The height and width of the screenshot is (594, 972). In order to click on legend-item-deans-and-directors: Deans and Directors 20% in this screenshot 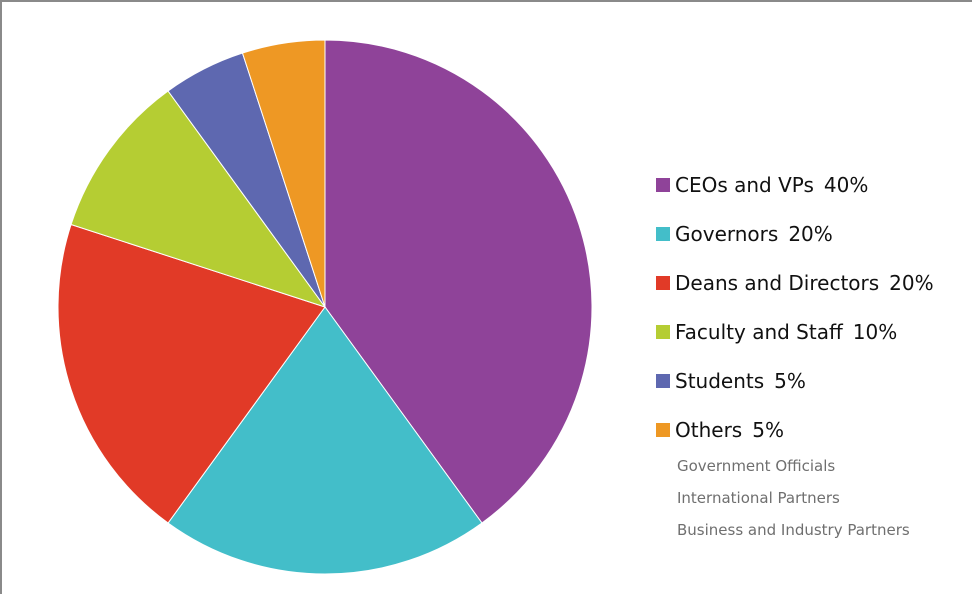, I will do `click(814, 283)`.